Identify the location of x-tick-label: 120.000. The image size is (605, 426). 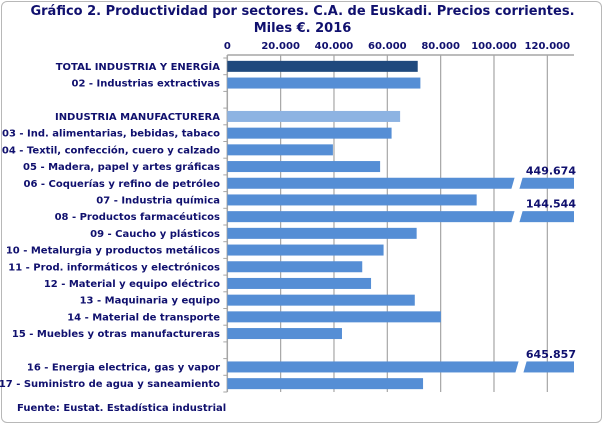
(548, 46).